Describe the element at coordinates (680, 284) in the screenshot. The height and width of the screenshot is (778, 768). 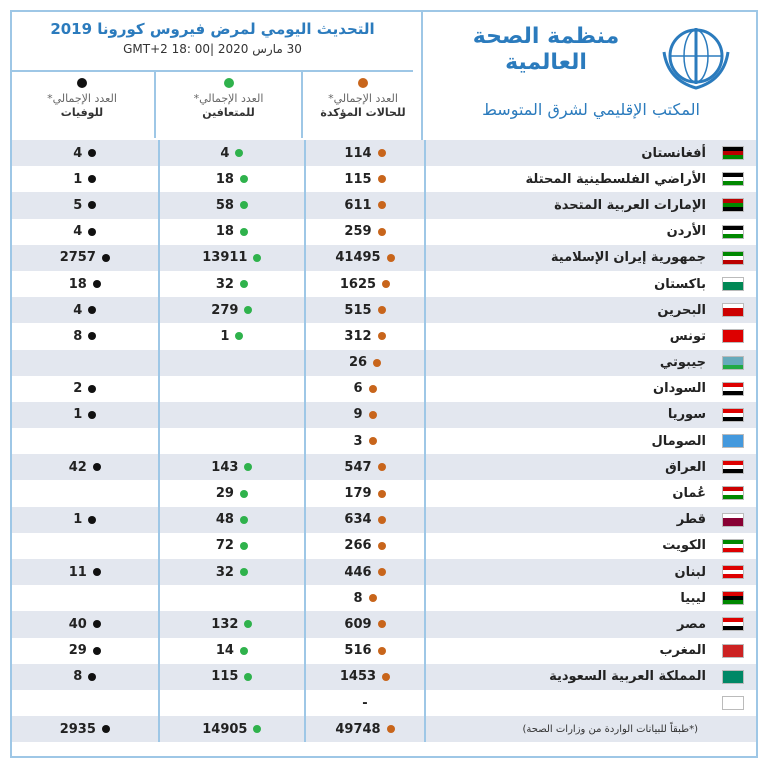
I see `country-name: باكستان` at that location.